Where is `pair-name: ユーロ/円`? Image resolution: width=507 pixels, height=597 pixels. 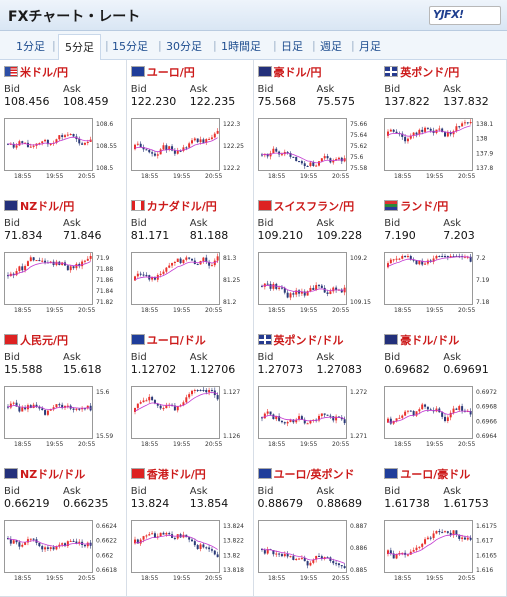
pair-name: ユーロ/円 is located at coordinates (170, 72).